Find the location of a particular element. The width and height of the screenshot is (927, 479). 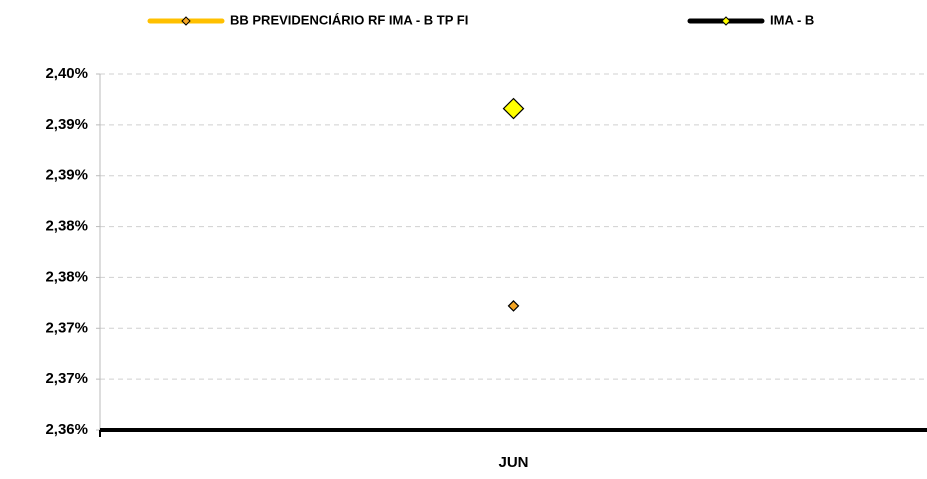

legend-label: IMA - B is located at coordinates (792, 19).